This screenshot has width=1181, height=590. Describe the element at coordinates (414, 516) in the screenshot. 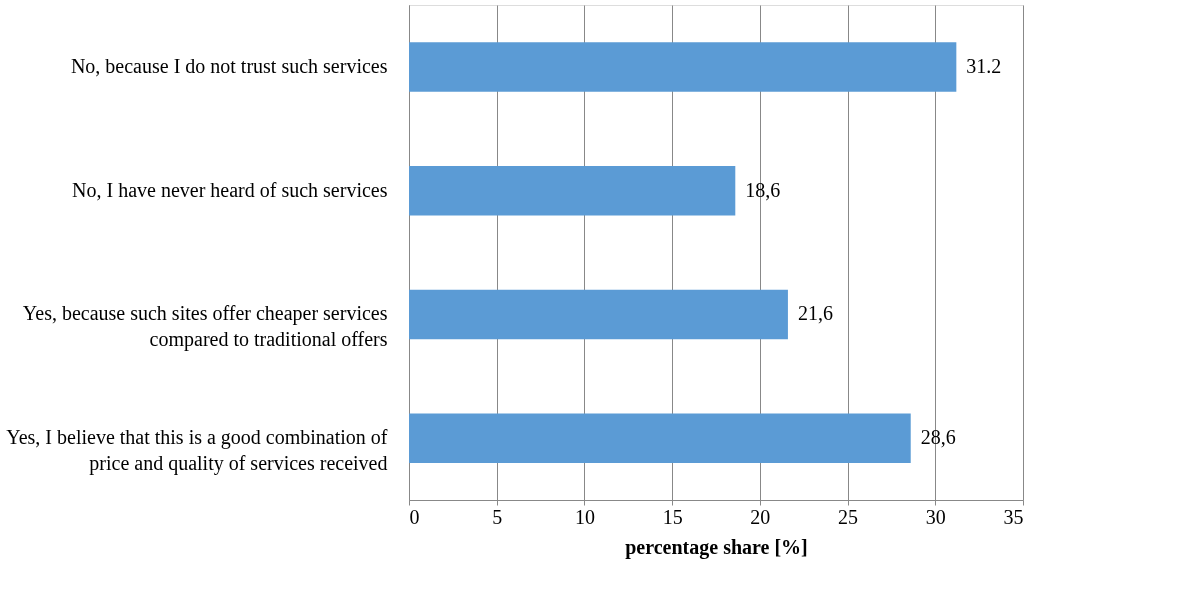

I see `x-tick-label: 0` at that location.